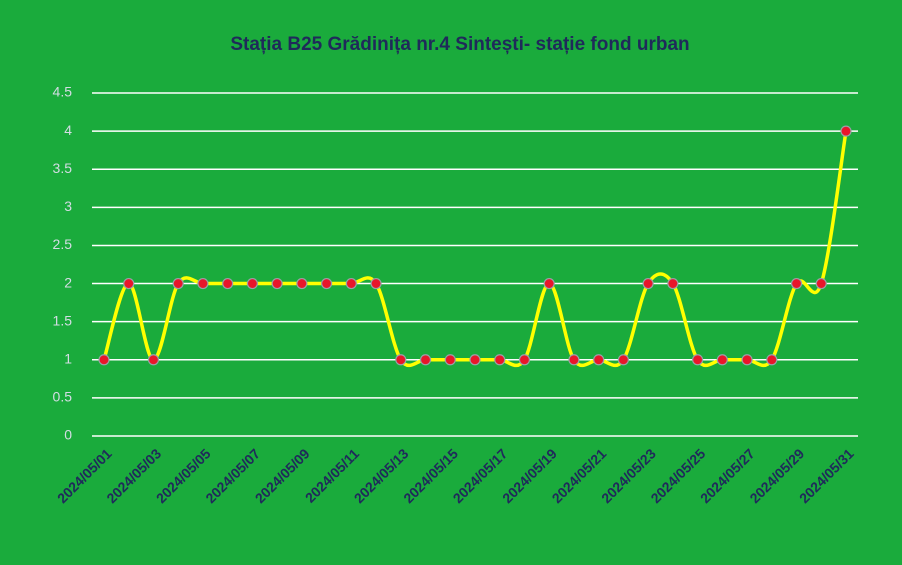 This screenshot has height=565, width=902. Describe the element at coordinates (63, 244) in the screenshot. I see `y-tick-label: 2.5` at that location.